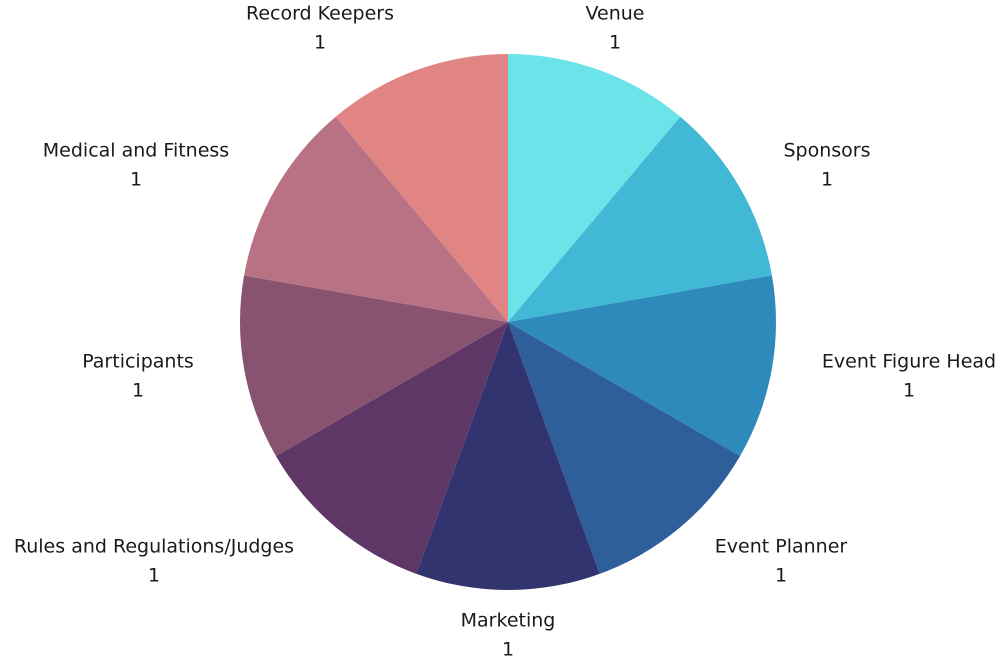 The image size is (1003, 666). I want to click on pie-slice-medical-and-fitness, so click(376, 219).